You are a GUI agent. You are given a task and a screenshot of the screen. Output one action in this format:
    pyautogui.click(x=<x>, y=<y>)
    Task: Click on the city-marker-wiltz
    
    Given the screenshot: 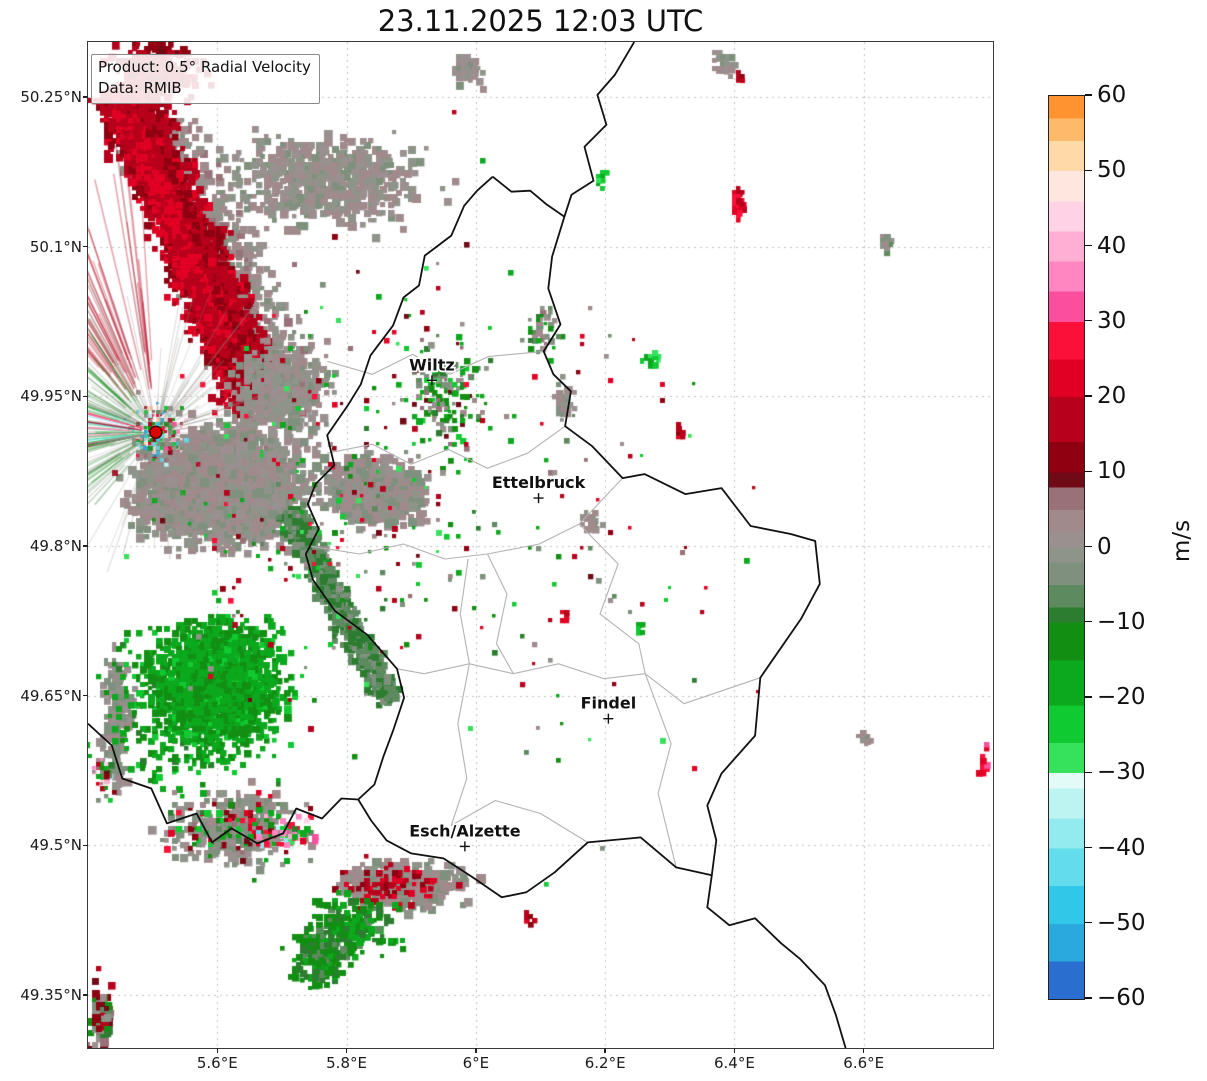 What is the action you would take?
    pyautogui.click(x=431, y=380)
    